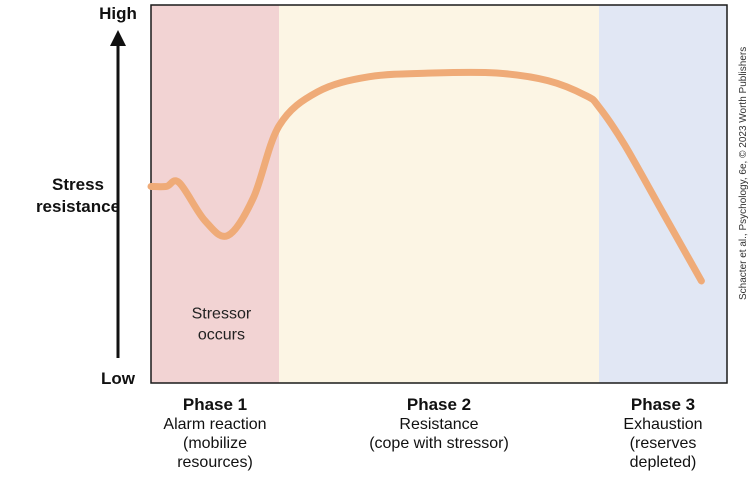 This screenshot has height=490, width=750. Describe the element at coordinates (438, 424) in the screenshot. I see `phase-2-desc-line-1: Resistance` at that location.